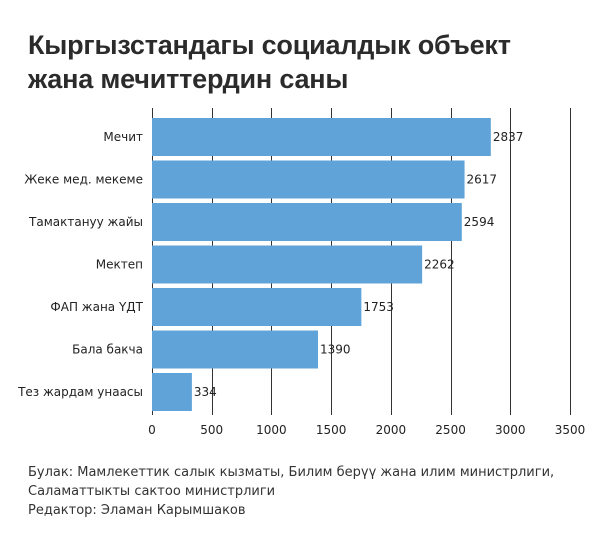  What do you see at coordinates (378, 307) in the screenshot?
I see `bar-value-label: 1753` at bounding box center [378, 307].